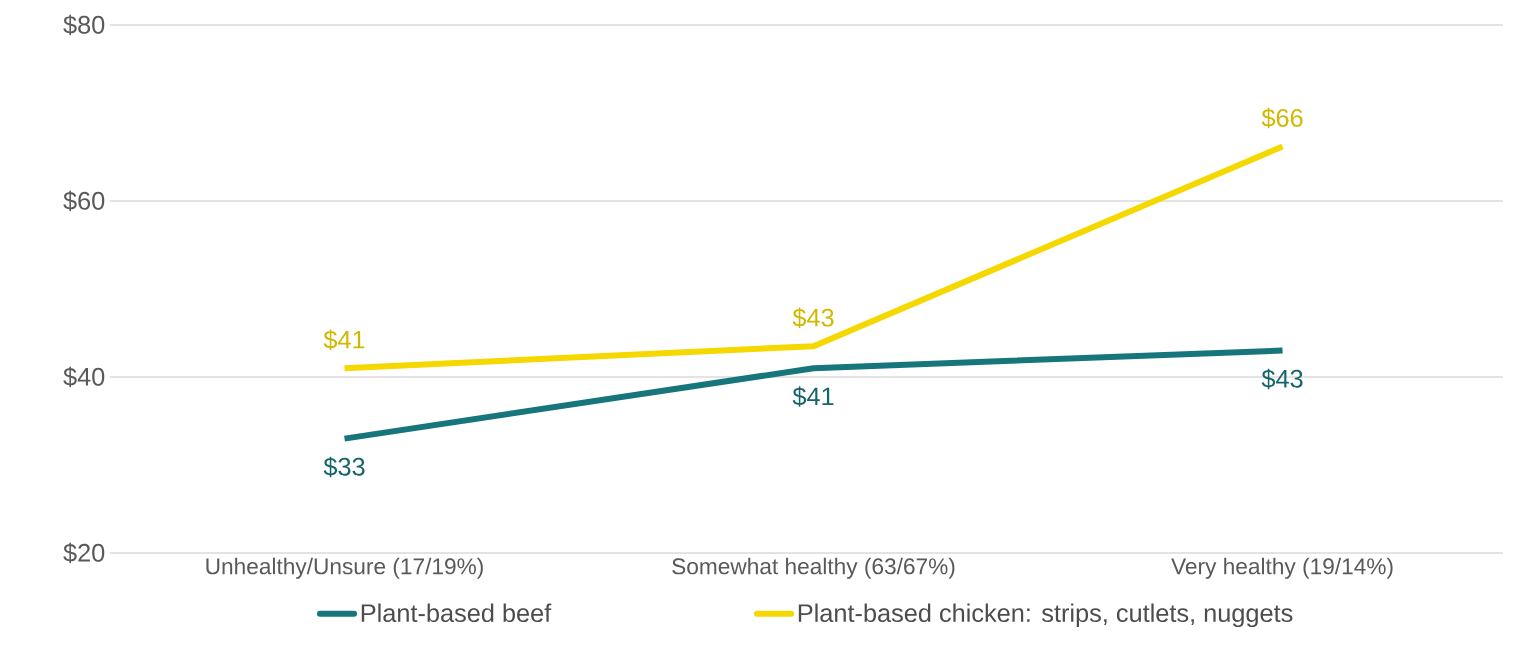  What do you see at coordinates (813, 568) in the screenshot?
I see `x-tick-label: Somewhat healthy (63/67%)` at bounding box center [813, 568].